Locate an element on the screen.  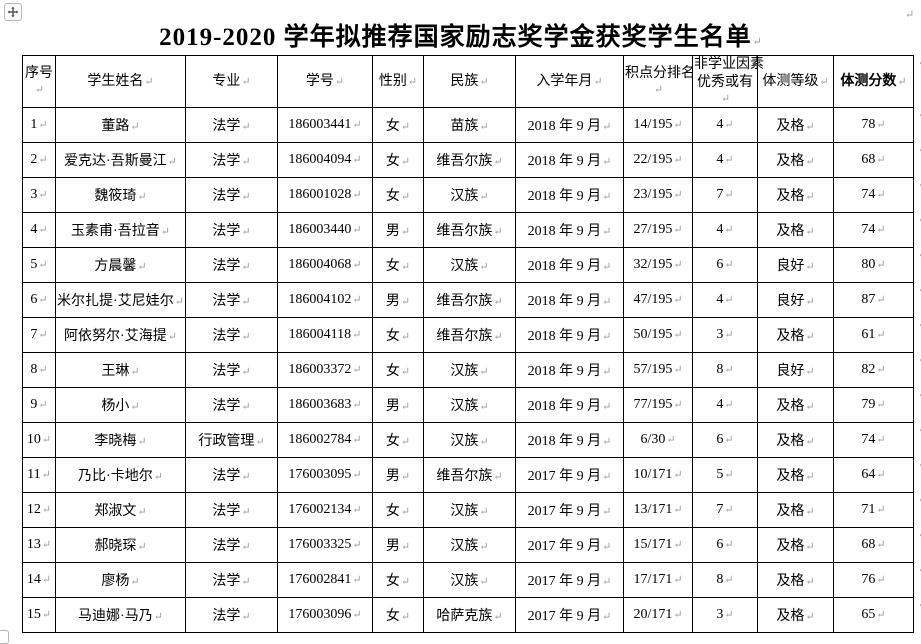
table-cell: 哈萨克族↵ is located at coordinates (469, 615).